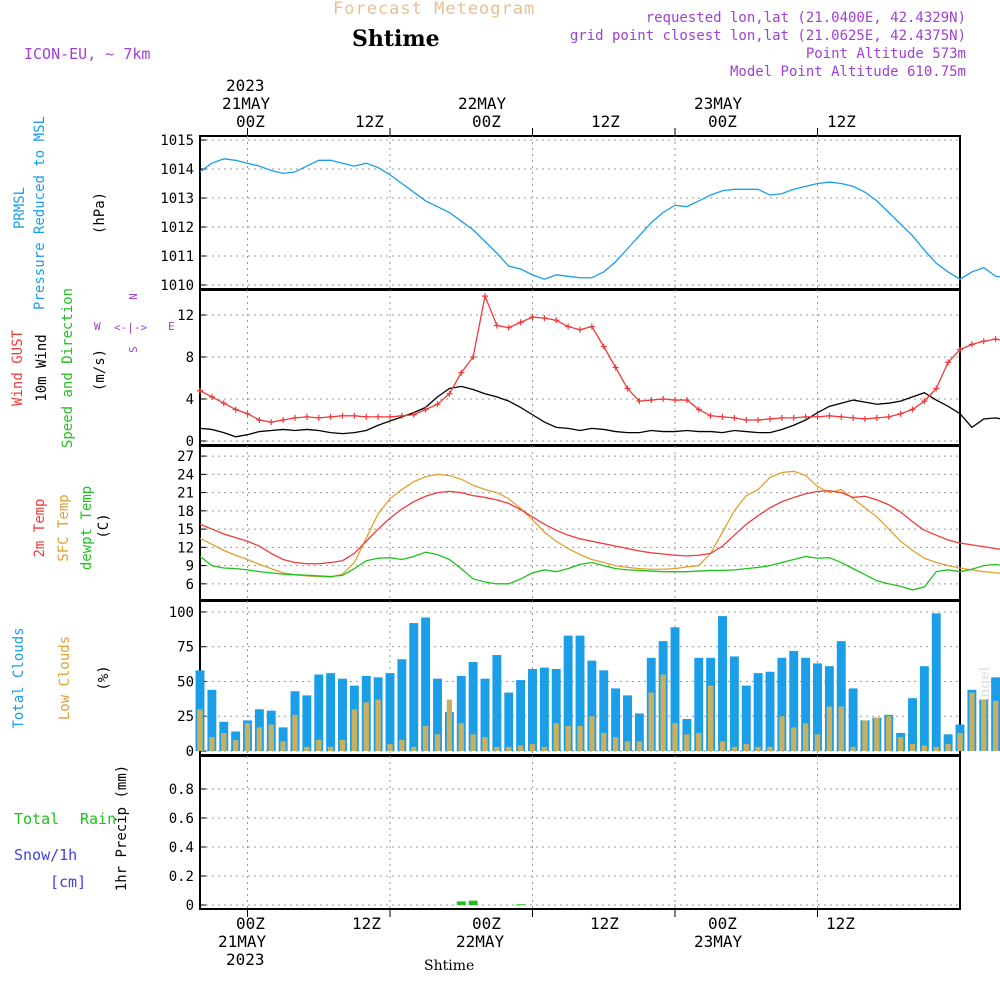 This screenshot has height=1000, width=1000. Describe the element at coordinates (480, 941) in the screenshot. I see `bottom-date-2: 22MAY` at that location.